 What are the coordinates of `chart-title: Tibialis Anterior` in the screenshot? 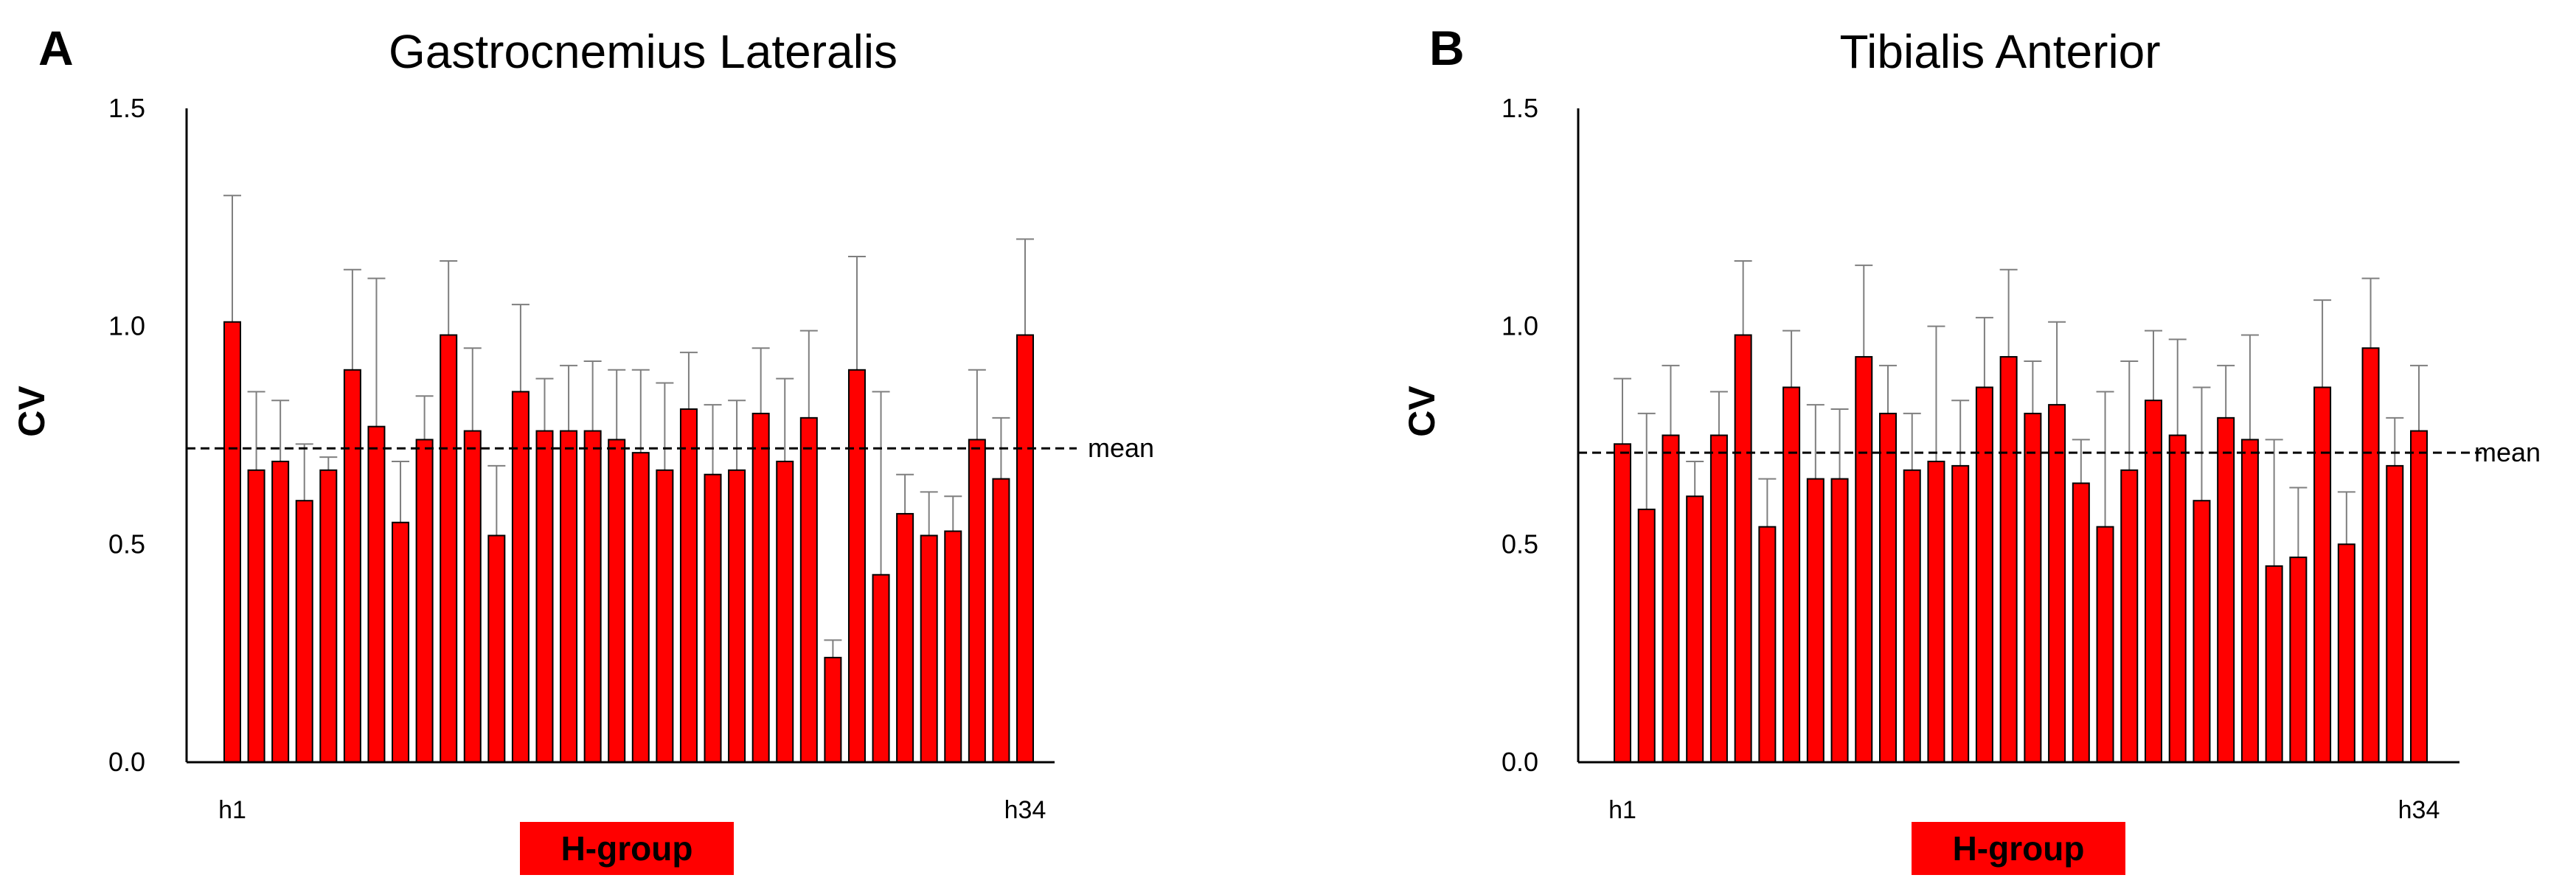 It's located at (1999, 52).